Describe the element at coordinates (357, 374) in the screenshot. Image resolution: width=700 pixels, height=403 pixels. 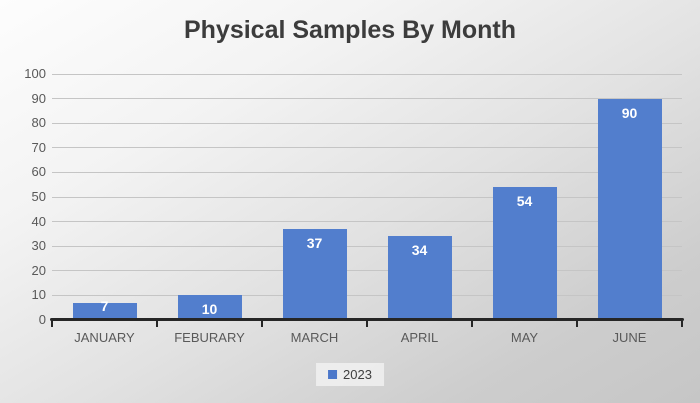
I see `legend-label: 2023` at that location.